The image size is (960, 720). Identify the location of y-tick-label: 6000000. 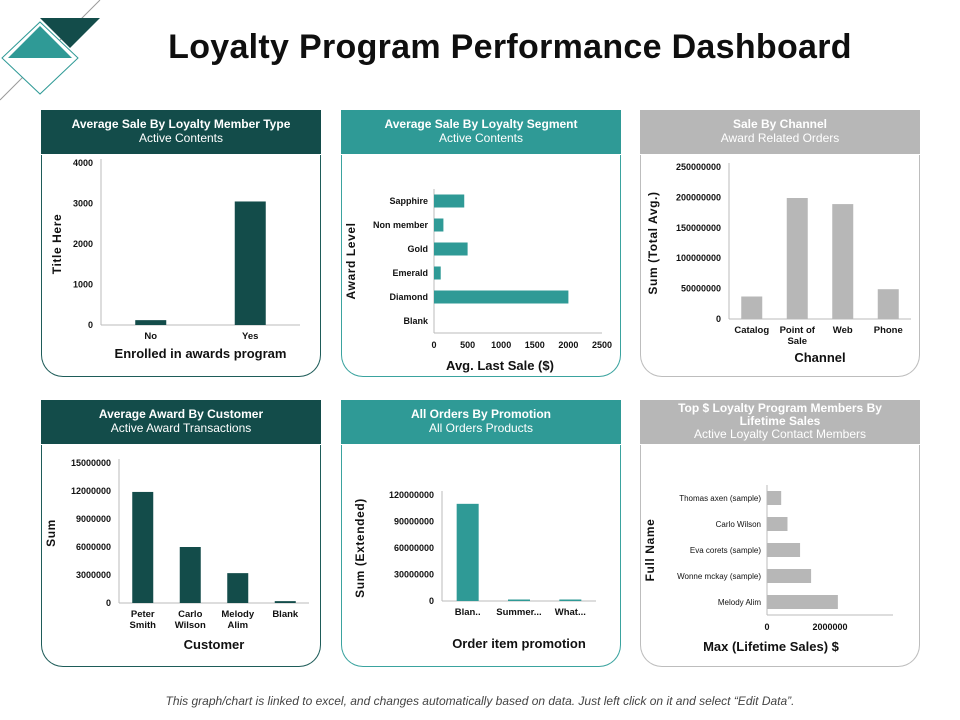
(93, 547).